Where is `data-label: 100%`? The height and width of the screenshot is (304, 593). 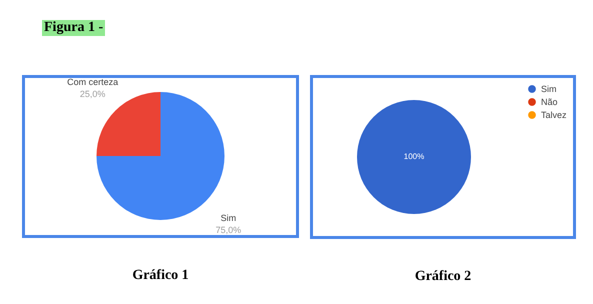
data-label: 100% is located at coordinates (414, 156).